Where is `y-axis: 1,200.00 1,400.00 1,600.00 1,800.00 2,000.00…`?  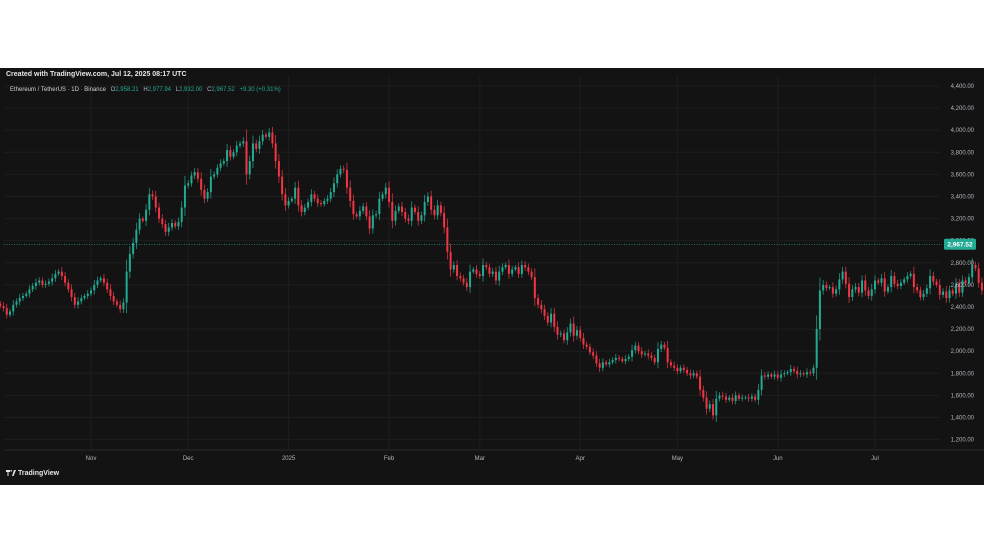 y-axis: 1,200.00 1,400.00 1,600.00 1,800.00 2,000.00… is located at coordinates (963, 264).